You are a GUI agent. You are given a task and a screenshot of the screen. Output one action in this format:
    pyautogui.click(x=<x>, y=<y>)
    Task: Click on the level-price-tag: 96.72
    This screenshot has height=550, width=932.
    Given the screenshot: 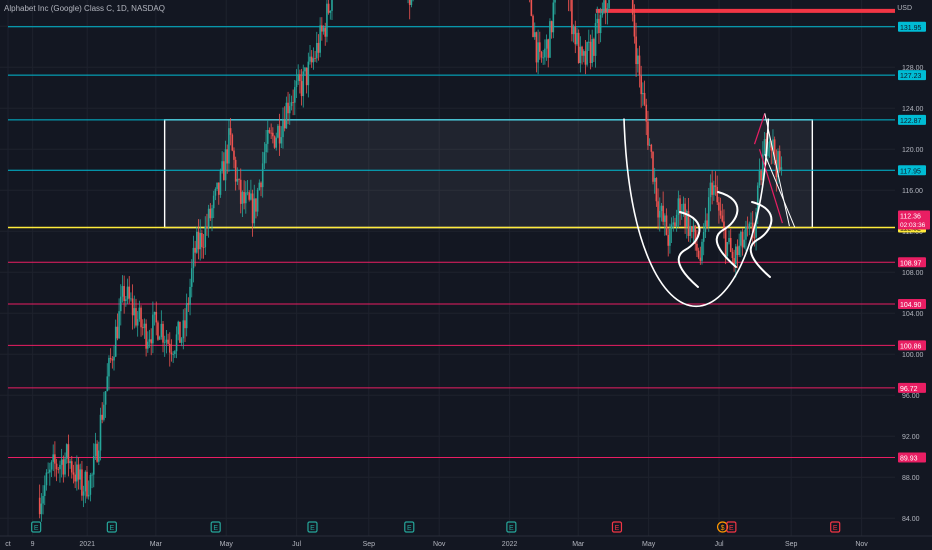 What is the action you would take?
    pyautogui.click(x=912, y=387)
    